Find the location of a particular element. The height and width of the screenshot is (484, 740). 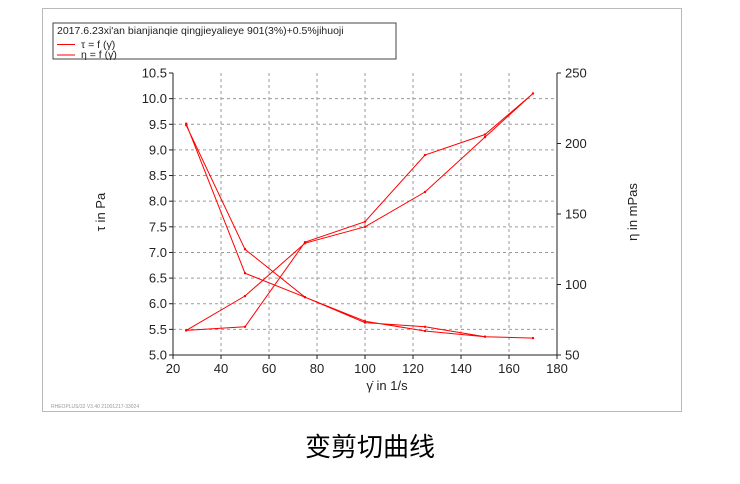

y-left-axis-title: τ in Pa is located at coordinates (100, 211).